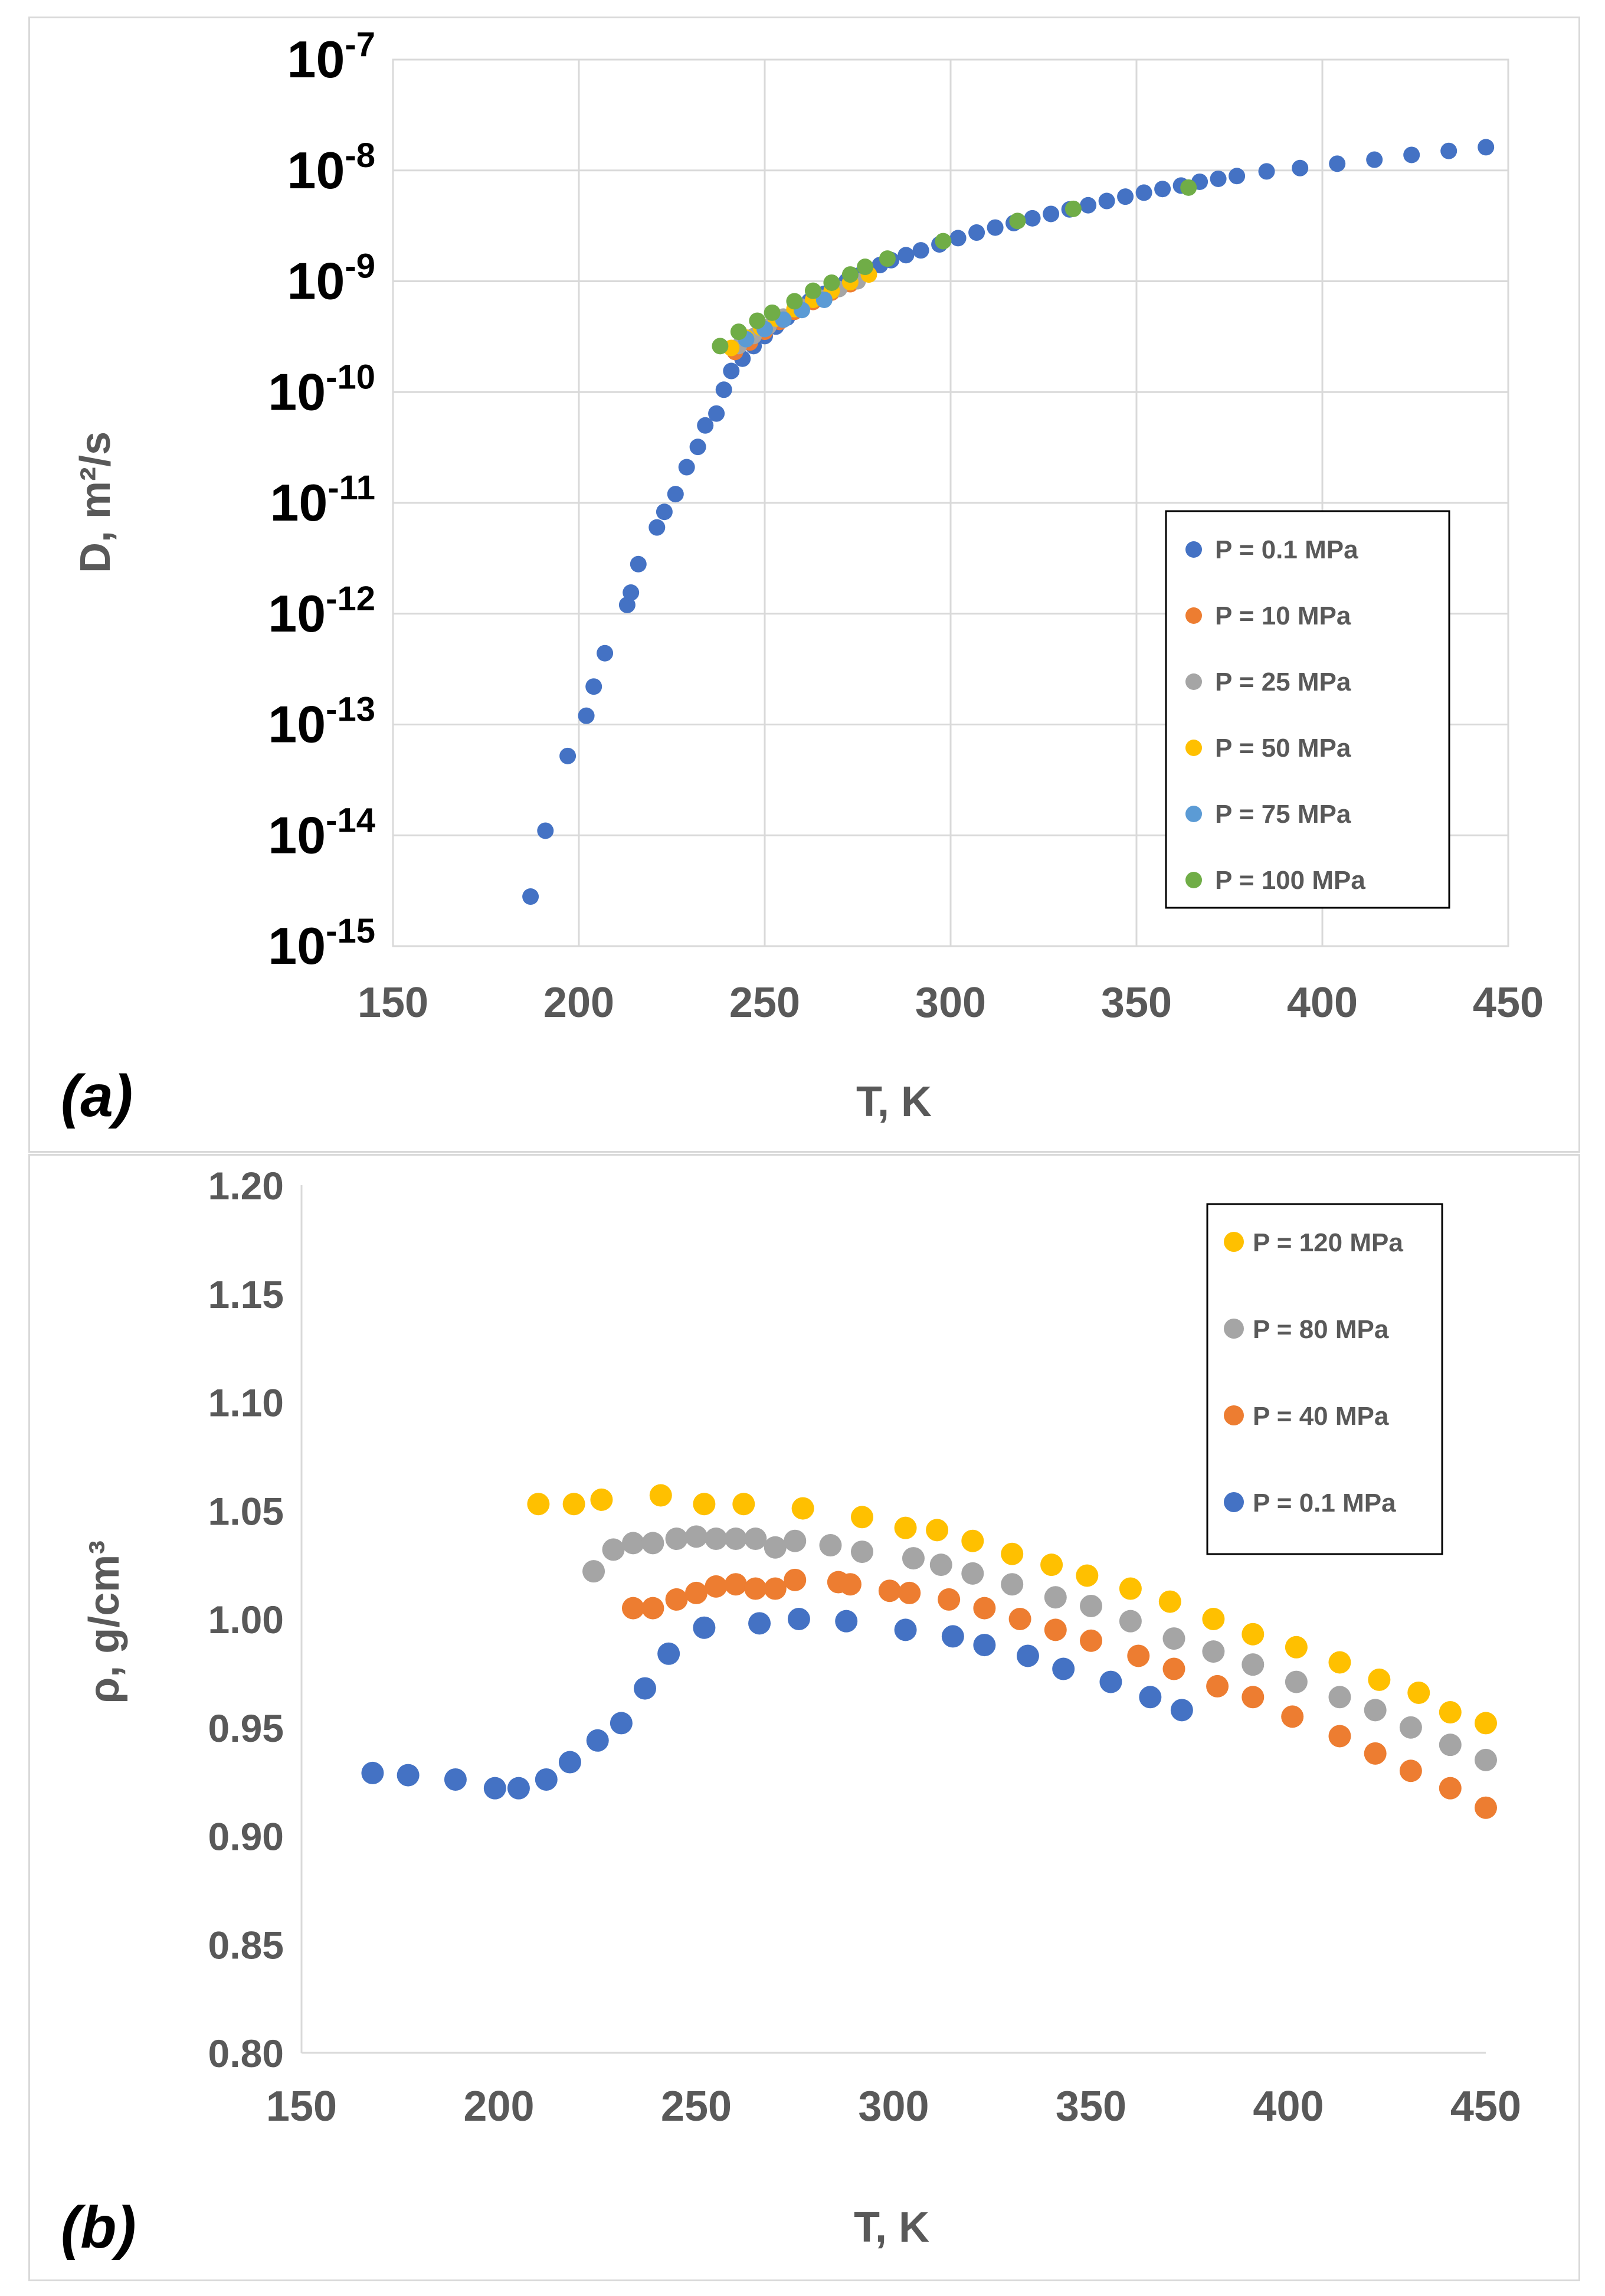  What do you see at coordinates (104, 1622) in the screenshot?
I see `b-y-axis-label: ρ, g/cm³` at bounding box center [104, 1622].